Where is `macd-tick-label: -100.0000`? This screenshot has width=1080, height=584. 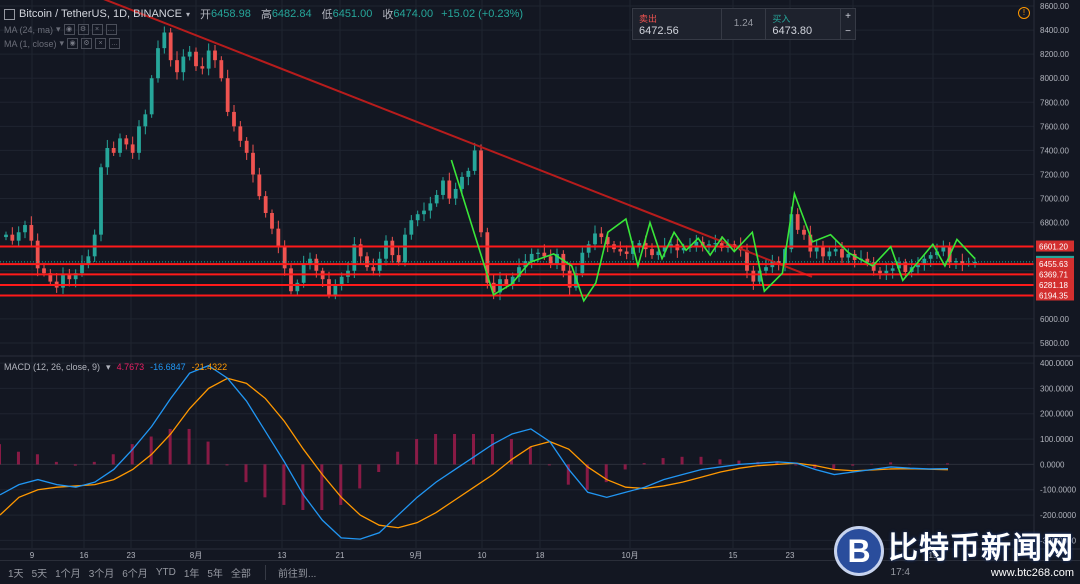 macd-tick-label: -100.0000 is located at coordinates (1058, 490).